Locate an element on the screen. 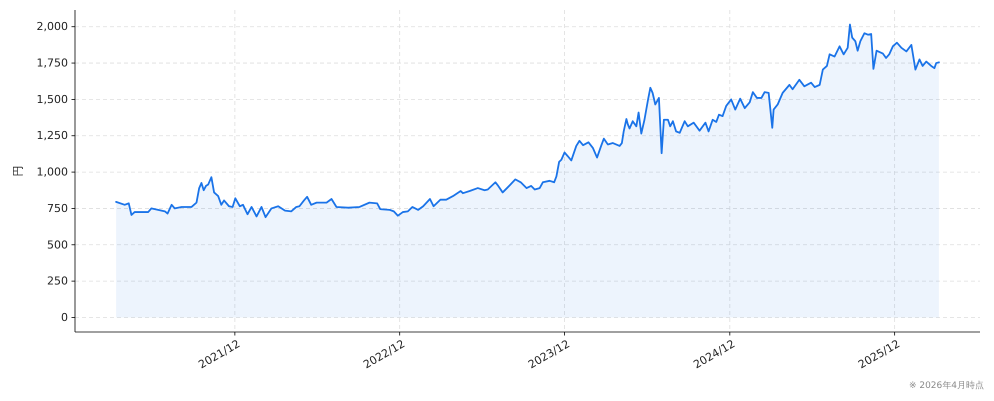 Image resolution: width=994 pixels, height=401 pixels. text: ※ 2026年4月時点 is located at coordinates (946, 385).